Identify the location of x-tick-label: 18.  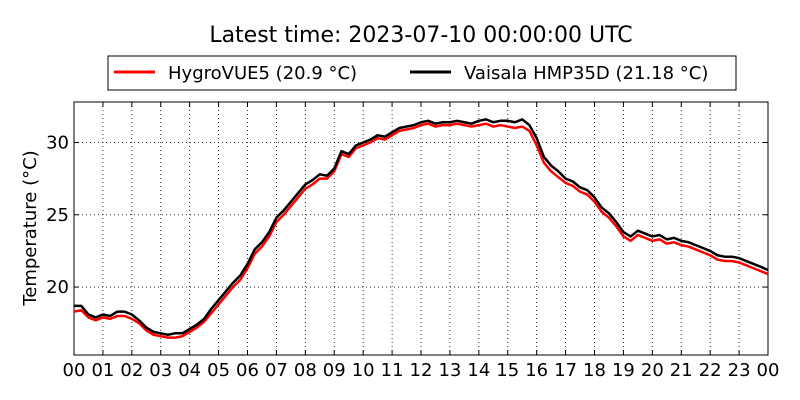
(594, 370).